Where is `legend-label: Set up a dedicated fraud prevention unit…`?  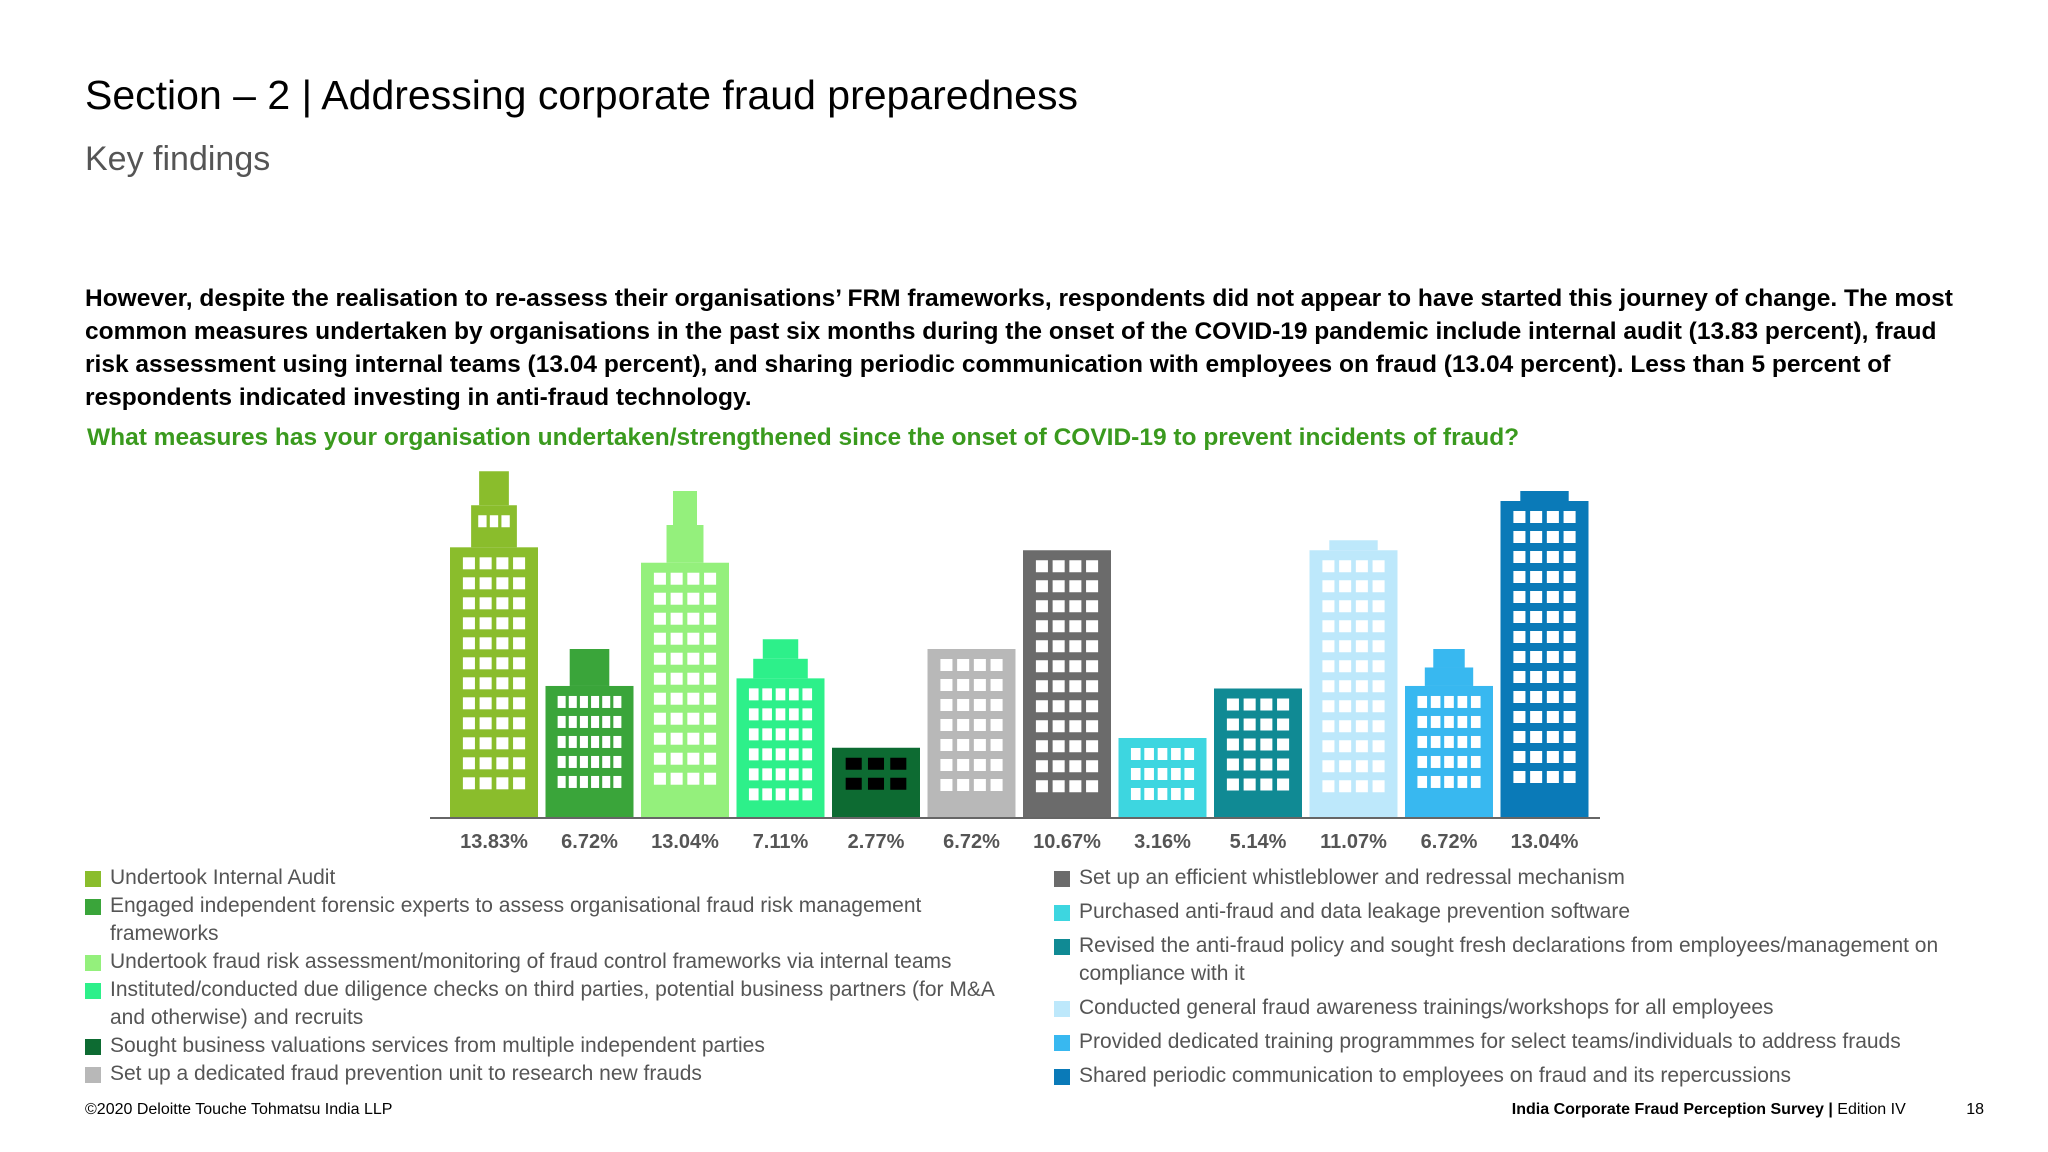 legend-label: Set up a dedicated fraud prevention unit… is located at coordinates (406, 1073).